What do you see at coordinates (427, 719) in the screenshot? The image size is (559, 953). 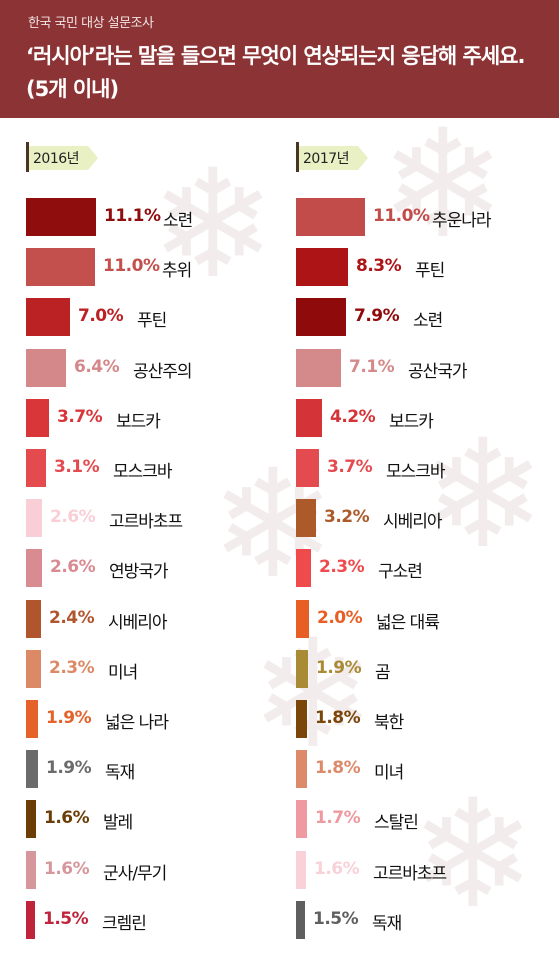 I see `bar-row: 1.8% 북한` at bounding box center [427, 719].